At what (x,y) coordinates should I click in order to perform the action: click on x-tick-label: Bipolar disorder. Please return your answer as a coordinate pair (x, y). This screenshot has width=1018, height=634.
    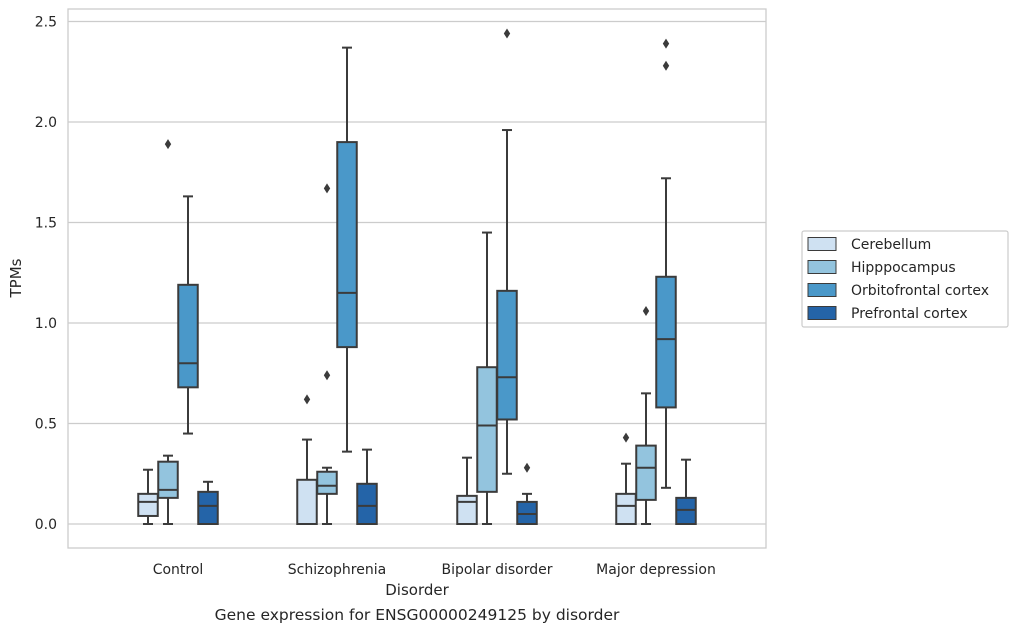
    Looking at the image, I should click on (496, 570).